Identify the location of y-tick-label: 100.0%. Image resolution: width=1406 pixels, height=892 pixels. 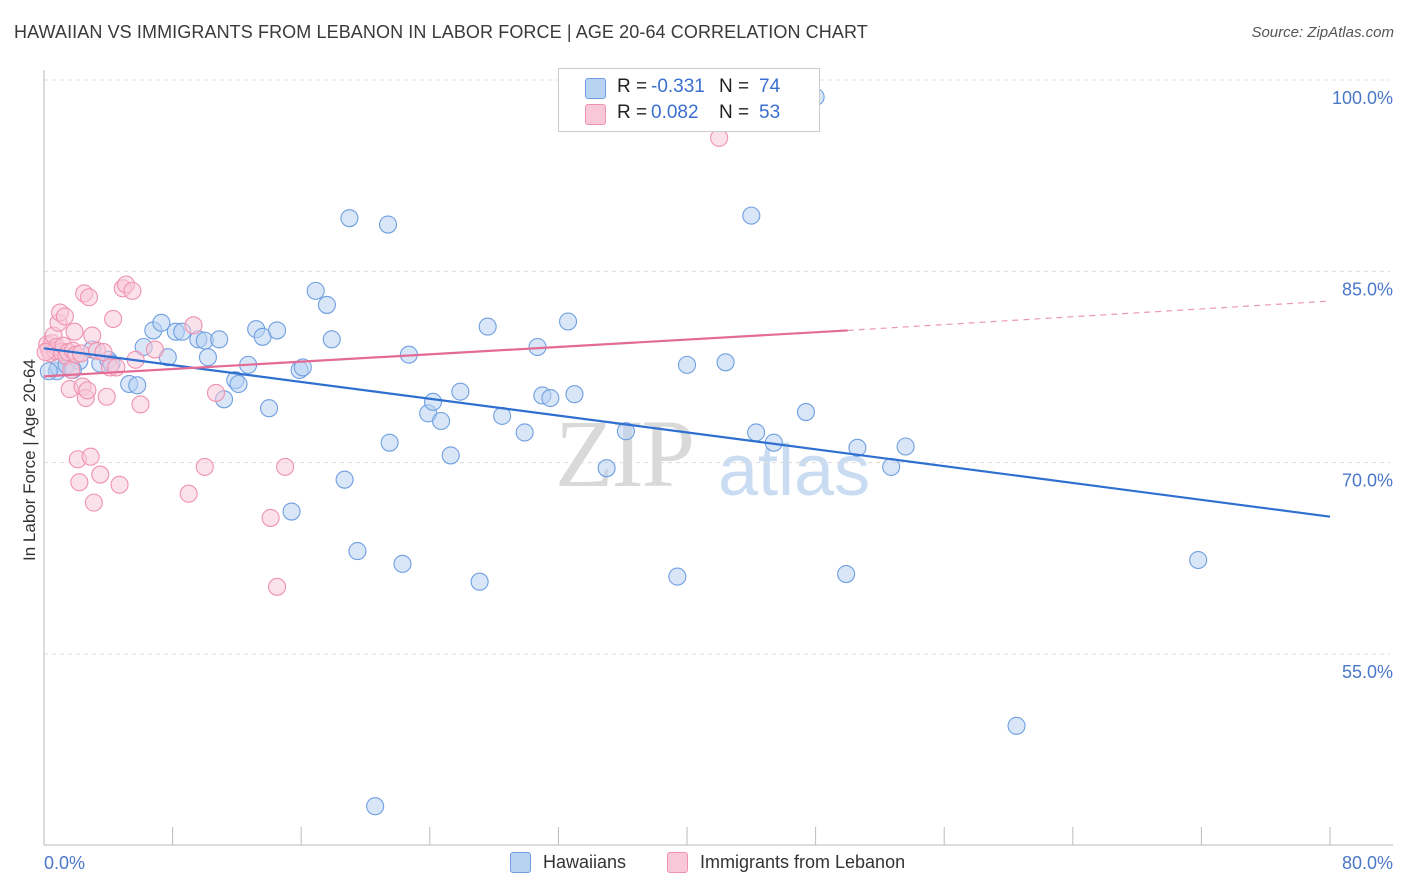
(1362, 98).